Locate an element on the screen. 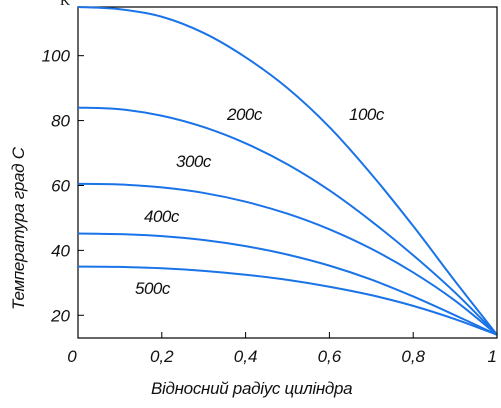 The image size is (501, 408). curve-label-400s: 400с is located at coordinates (162, 216).